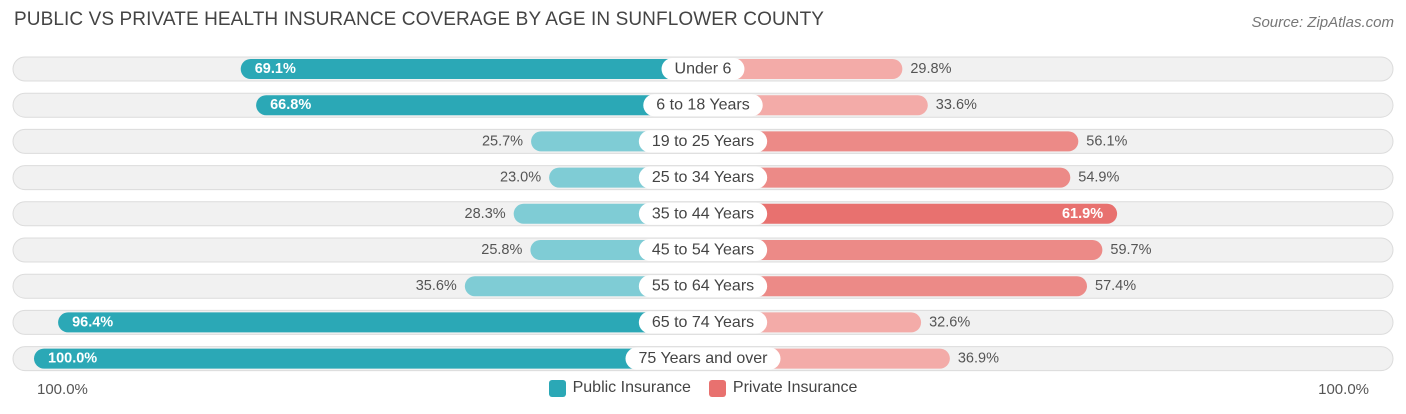 This screenshot has width=1406, height=414. What do you see at coordinates (978, 359) in the screenshot?
I see `value-label-private: 36.9%` at bounding box center [978, 359].